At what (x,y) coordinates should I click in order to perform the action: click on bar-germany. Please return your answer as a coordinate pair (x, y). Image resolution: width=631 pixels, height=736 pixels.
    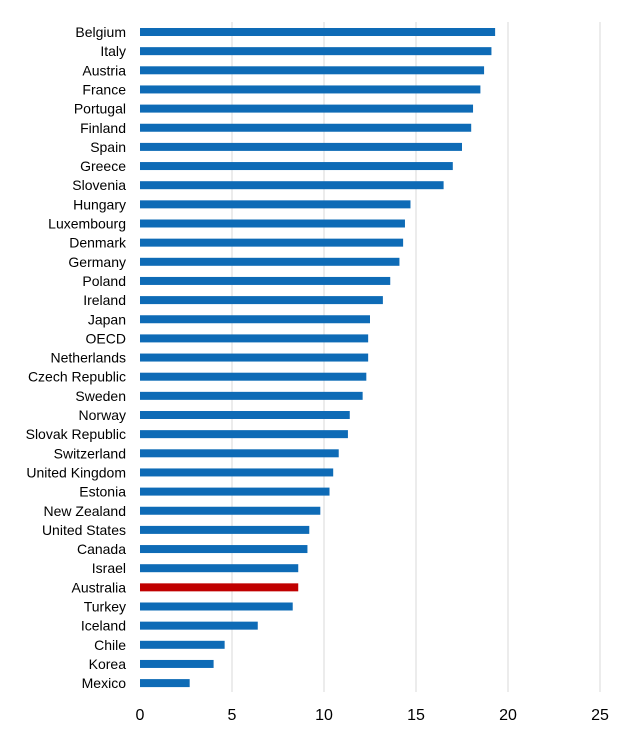
    Looking at the image, I should click on (270, 261).